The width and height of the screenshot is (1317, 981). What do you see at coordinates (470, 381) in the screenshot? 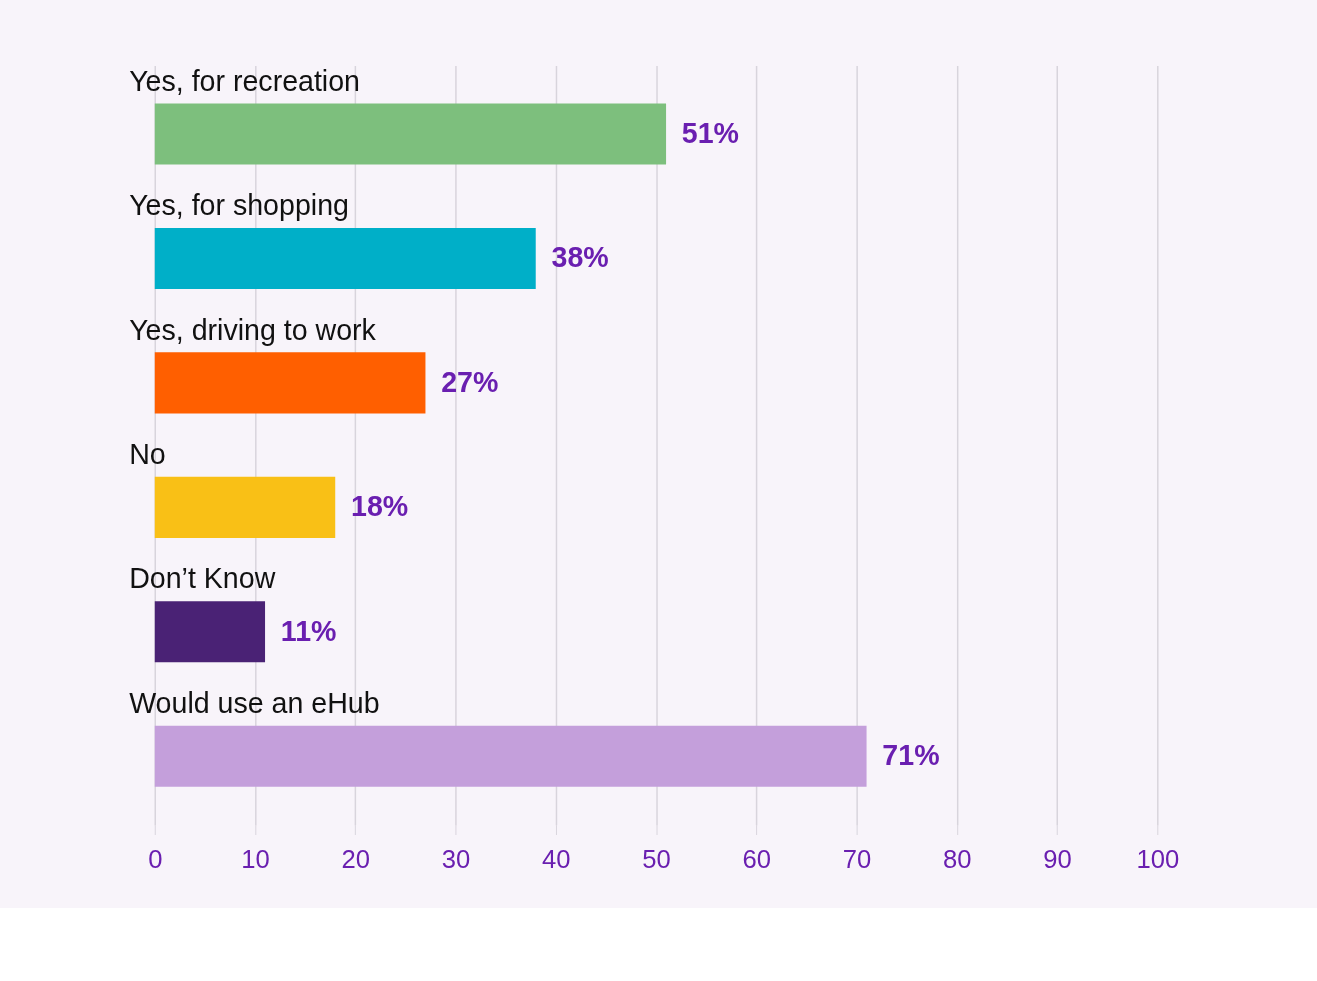
I see `data-label: 27%` at bounding box center [470, 381].